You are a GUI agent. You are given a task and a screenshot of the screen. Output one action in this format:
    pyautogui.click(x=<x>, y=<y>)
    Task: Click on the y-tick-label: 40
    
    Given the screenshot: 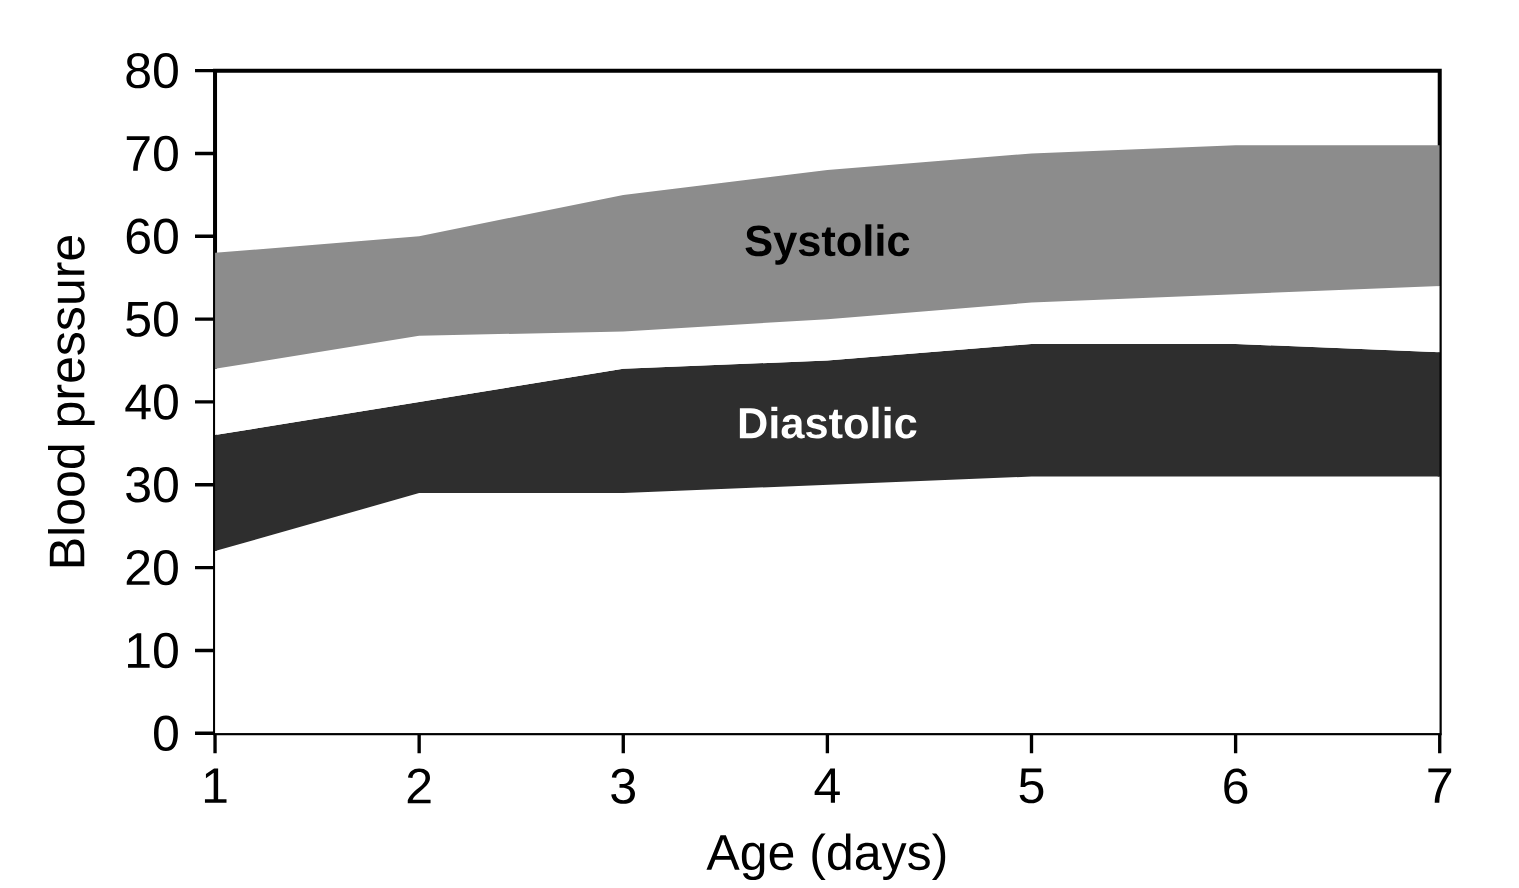 What is the action you would take?
    pyautogui.click(x=151, y=402)
    